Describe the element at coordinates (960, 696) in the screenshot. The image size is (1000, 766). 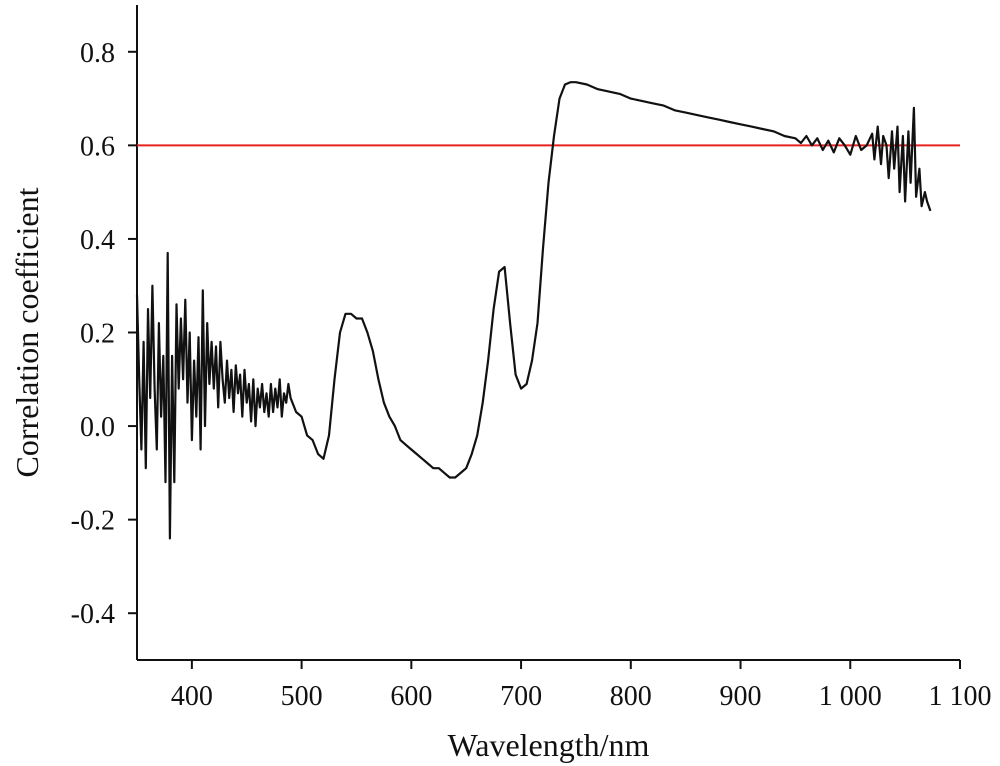
I see `x-tick-label: 1 100` at that location.